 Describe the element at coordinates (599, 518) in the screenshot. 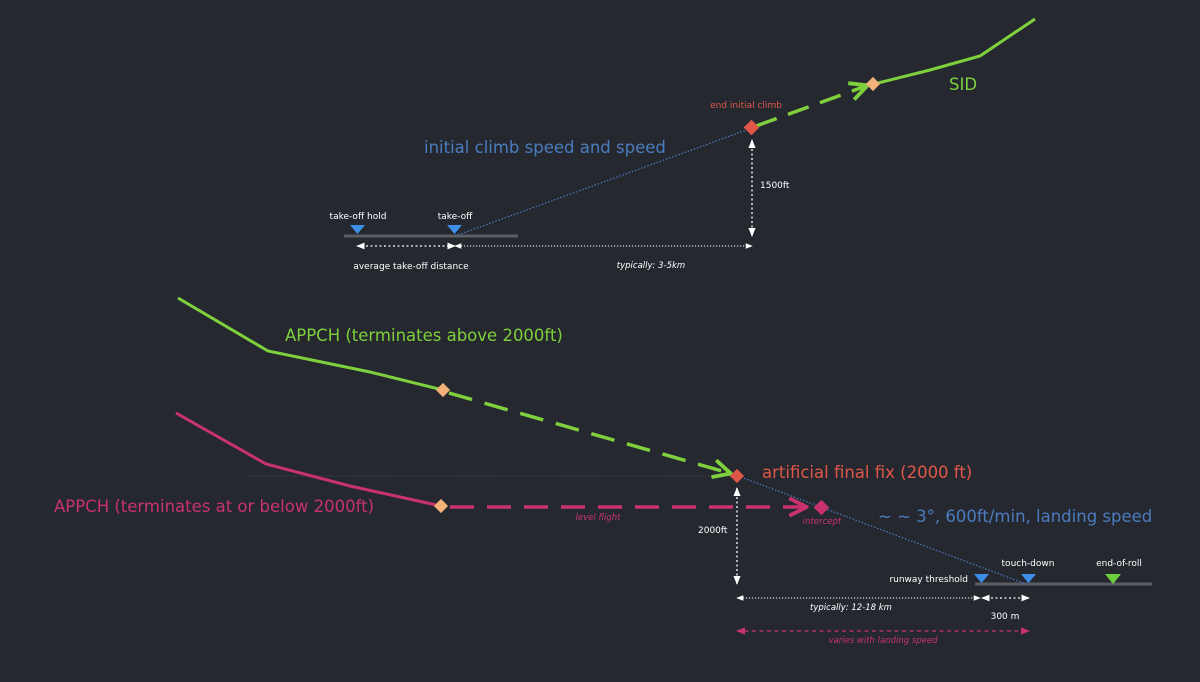

I see `level-flight-label: level flight` at that location.